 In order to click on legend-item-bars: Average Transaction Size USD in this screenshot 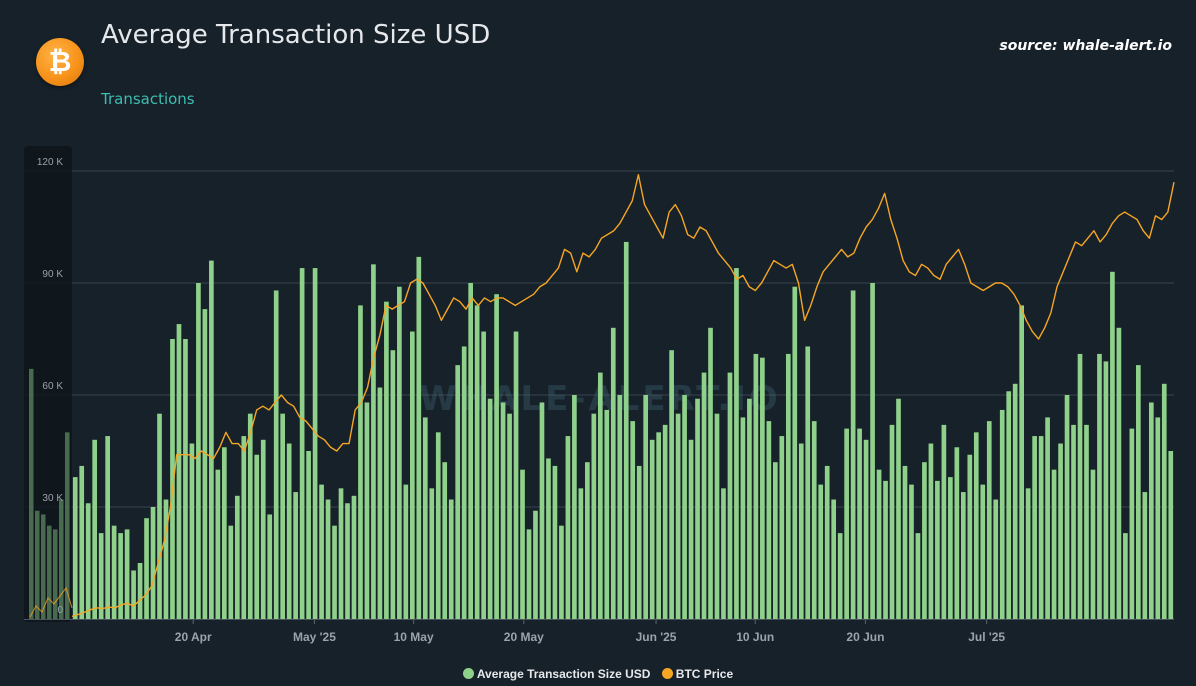, I will do `click(556, 674)`.